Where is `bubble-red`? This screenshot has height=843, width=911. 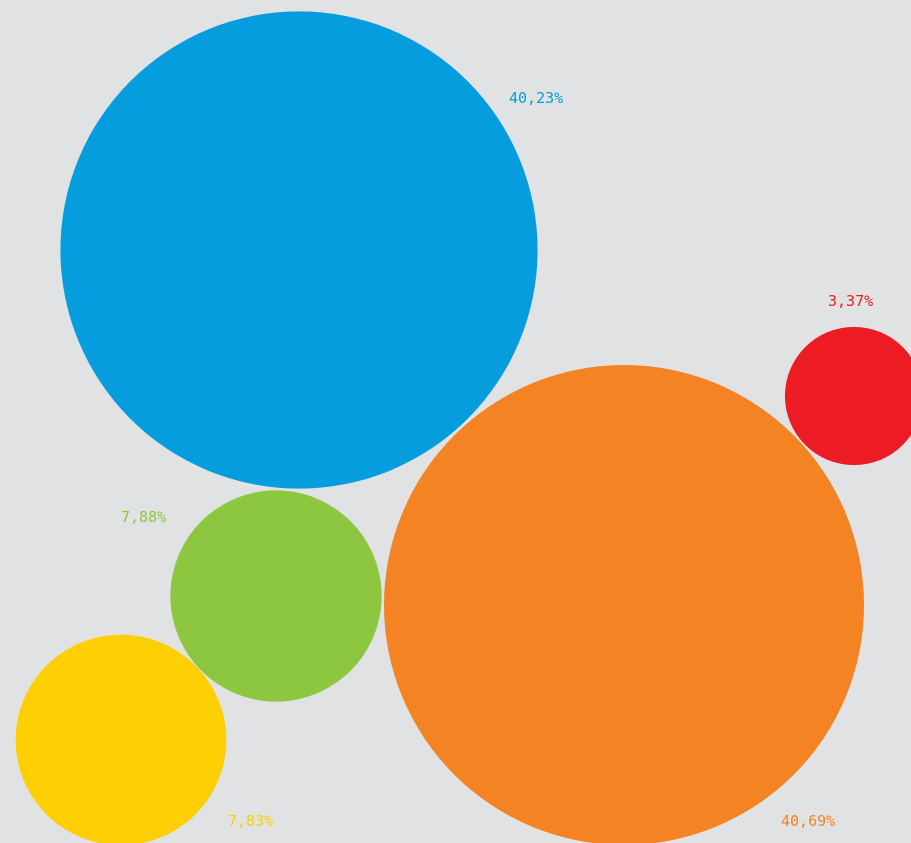
bubble-red is located at coordinates (847, 396).